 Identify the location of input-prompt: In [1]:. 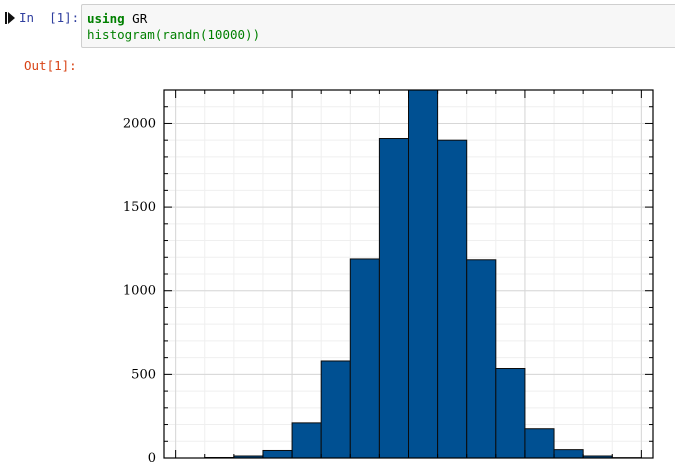
(49, 17).